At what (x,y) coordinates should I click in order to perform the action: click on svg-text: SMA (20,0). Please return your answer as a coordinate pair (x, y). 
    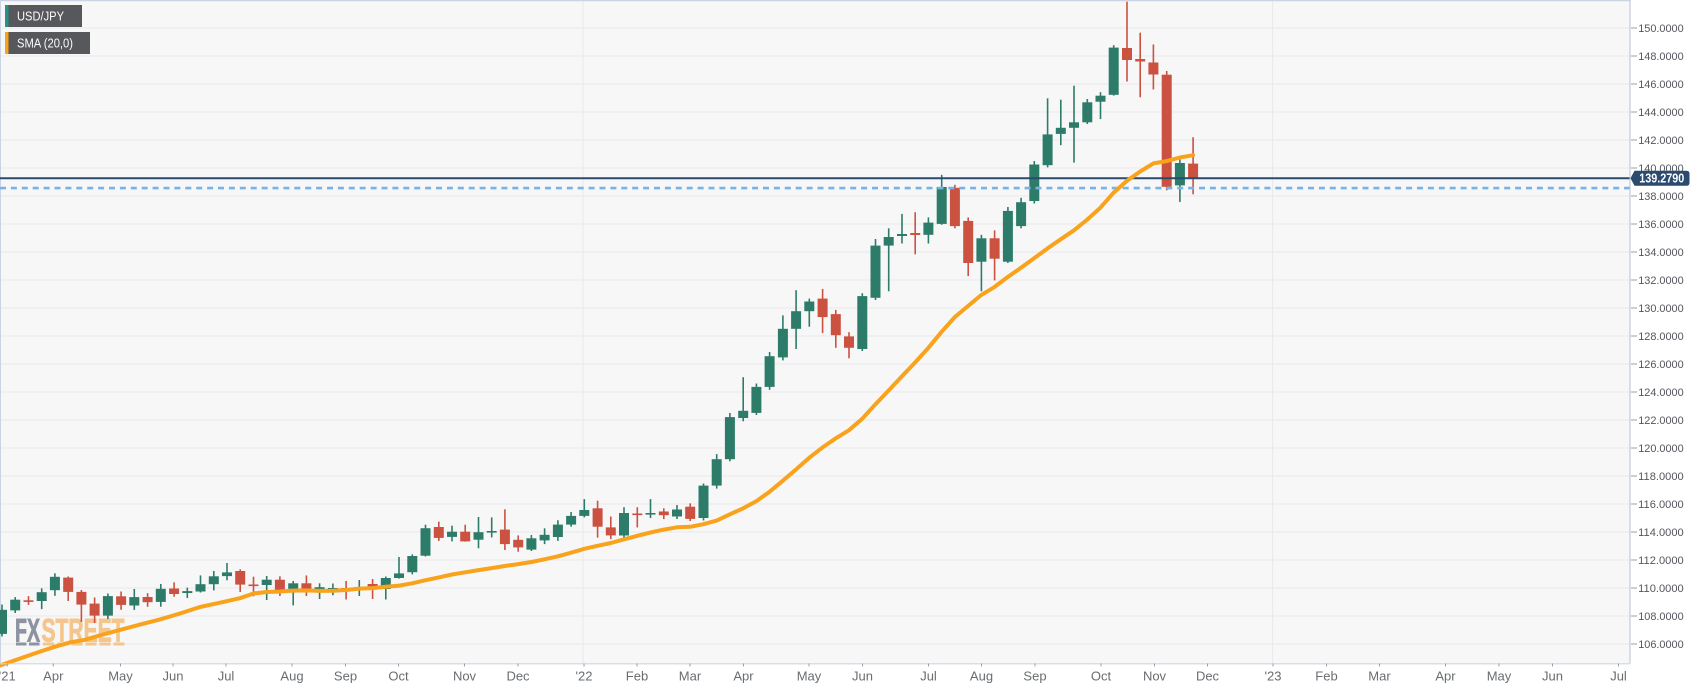
    Looking at the image, I should click on (45, 44).